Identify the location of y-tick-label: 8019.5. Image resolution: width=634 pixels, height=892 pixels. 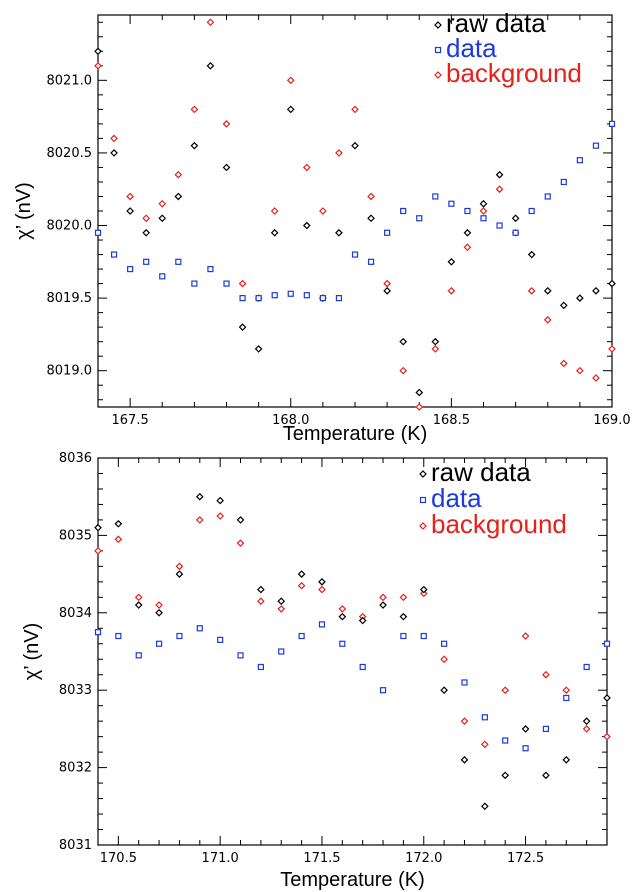
(70, 298).